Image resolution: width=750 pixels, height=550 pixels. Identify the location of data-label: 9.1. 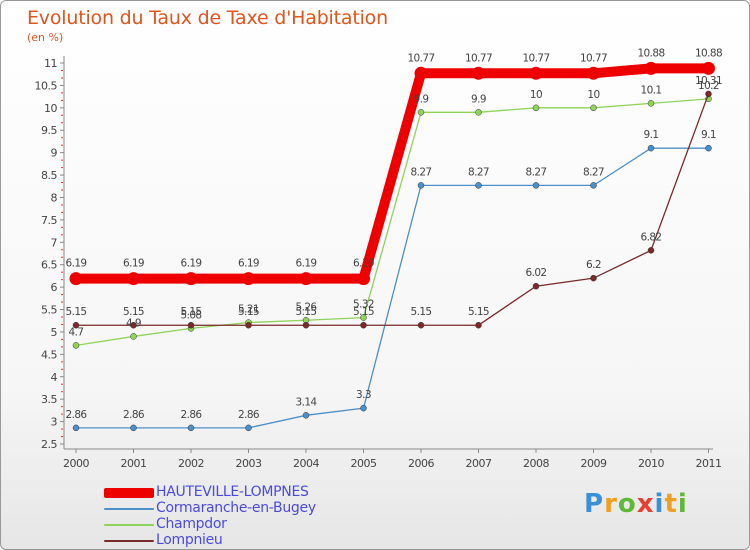
(708, 135).